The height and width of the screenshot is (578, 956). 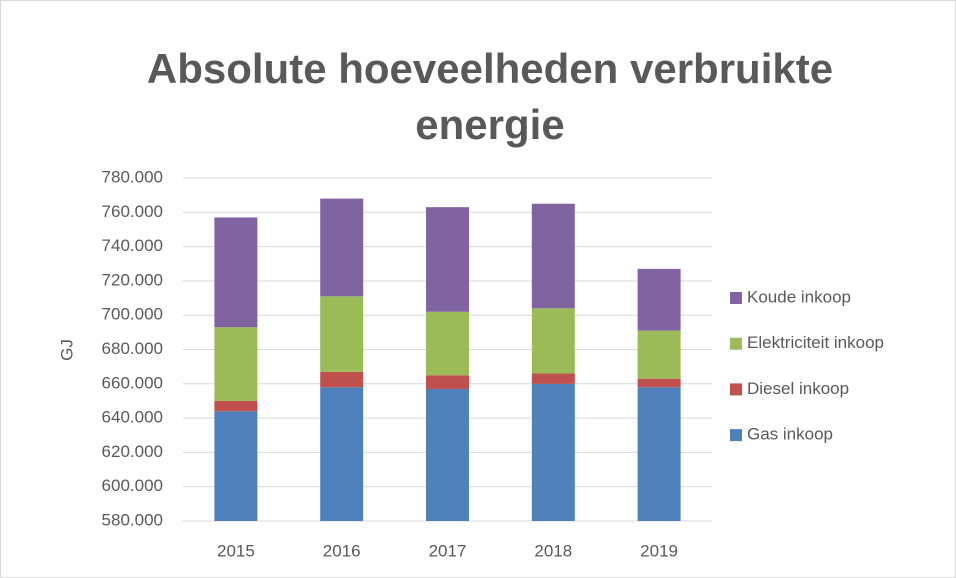 I want to click on y-tick-label: 660.000, so click(x=132, y=382).